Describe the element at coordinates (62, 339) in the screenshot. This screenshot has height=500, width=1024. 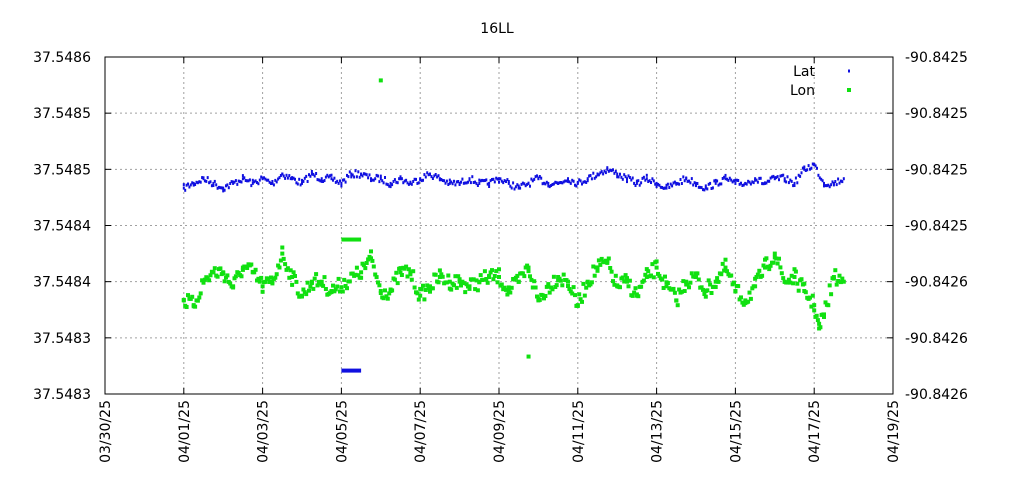
I see `y-tick-label: 37.5483` at that location.